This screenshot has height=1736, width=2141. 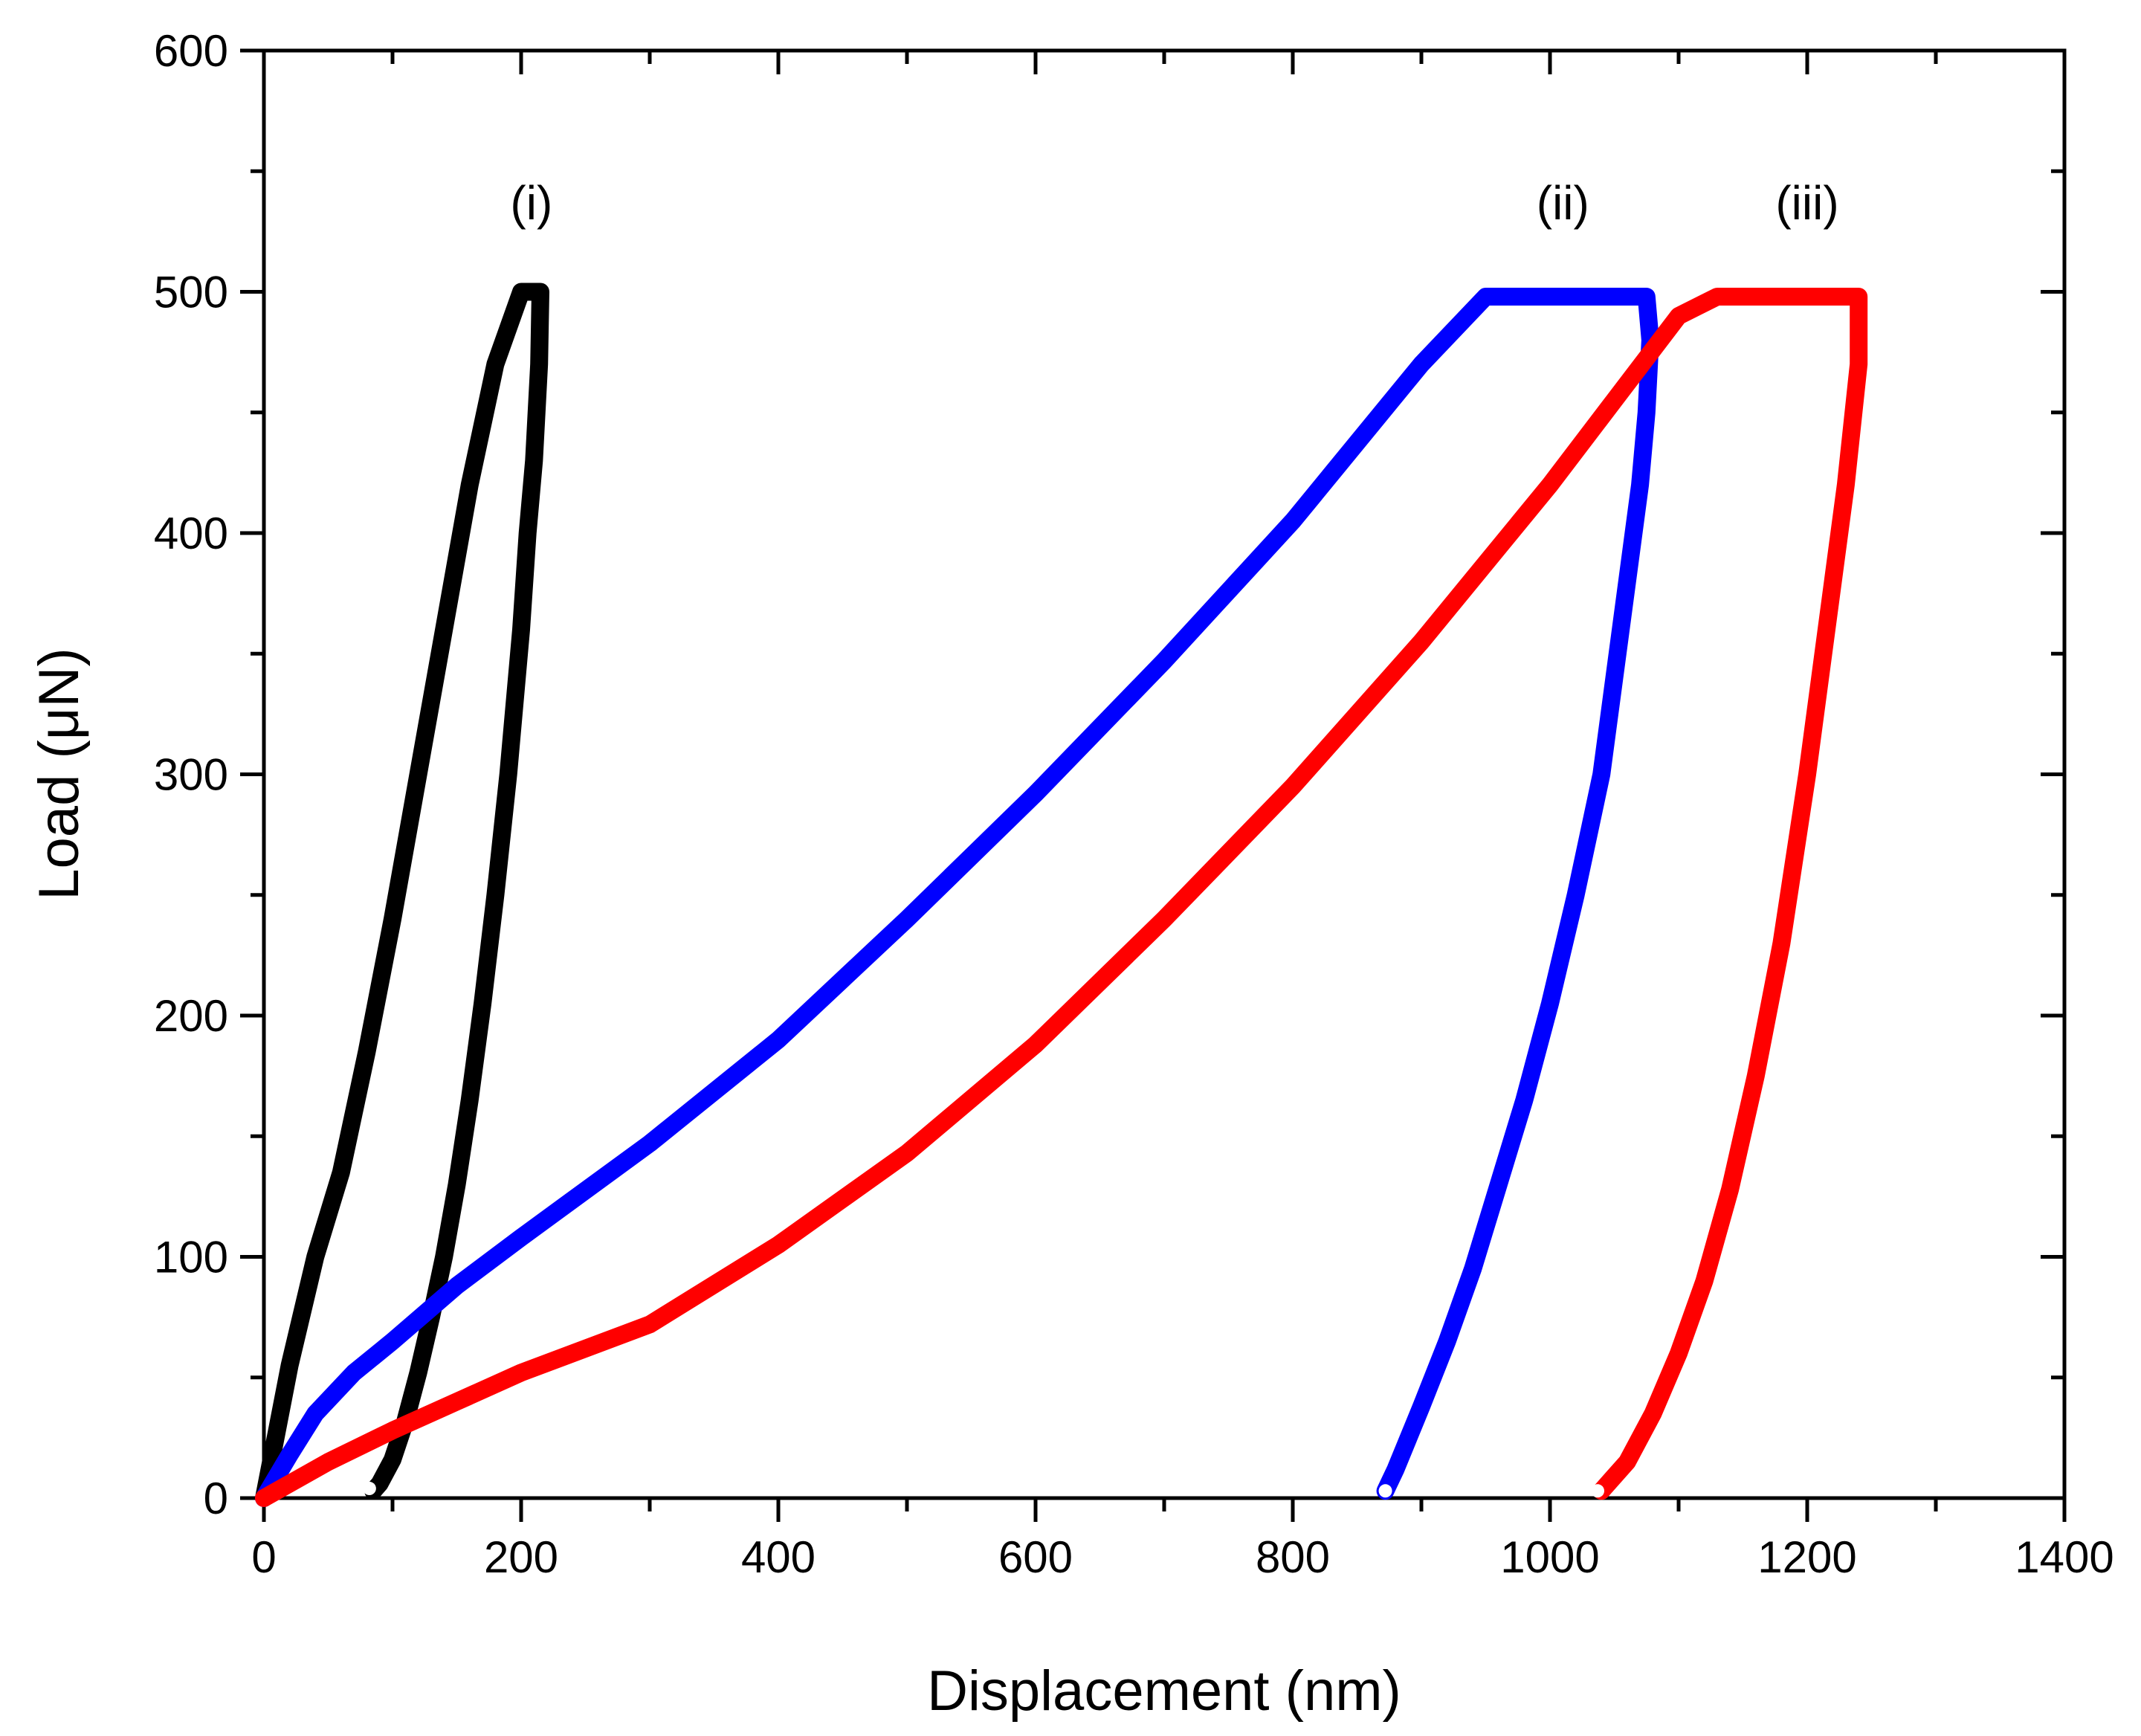 What do you see at coordinates (1035, 1557) in the screenshot?
I see `x-tick-label: 600` at bounding box center [1035, 1557].